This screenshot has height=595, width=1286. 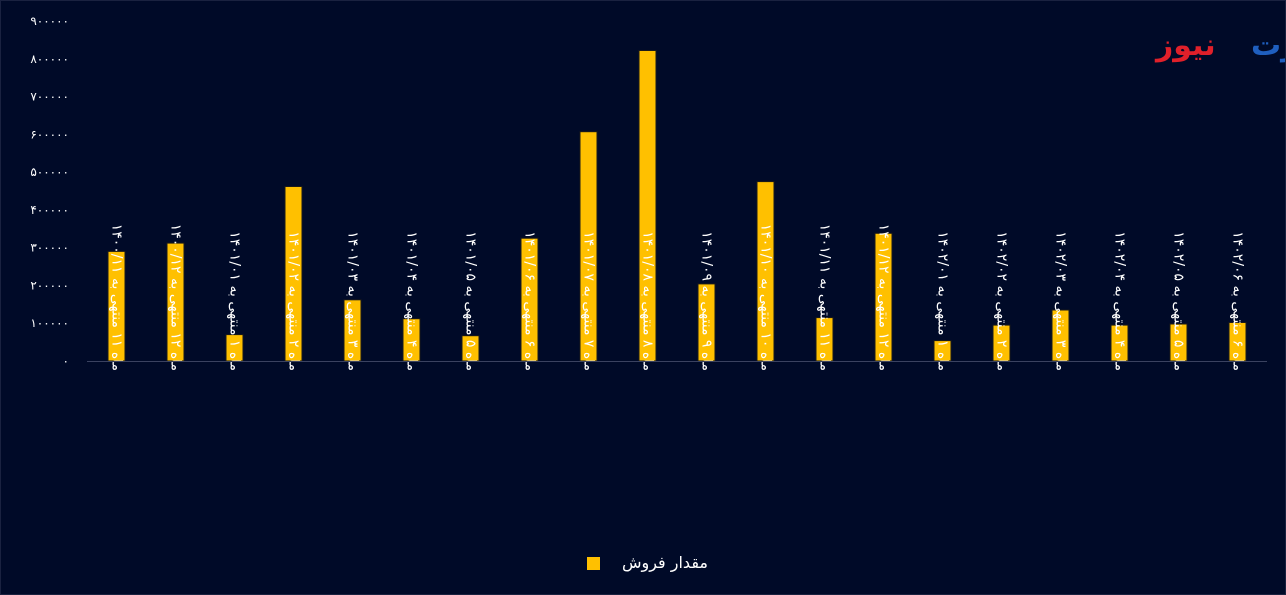 What do you see at coordinates (1219, 45) in the screenshot?
I see `logo: تجارت نیوز` at bounding box center [1219, 45].